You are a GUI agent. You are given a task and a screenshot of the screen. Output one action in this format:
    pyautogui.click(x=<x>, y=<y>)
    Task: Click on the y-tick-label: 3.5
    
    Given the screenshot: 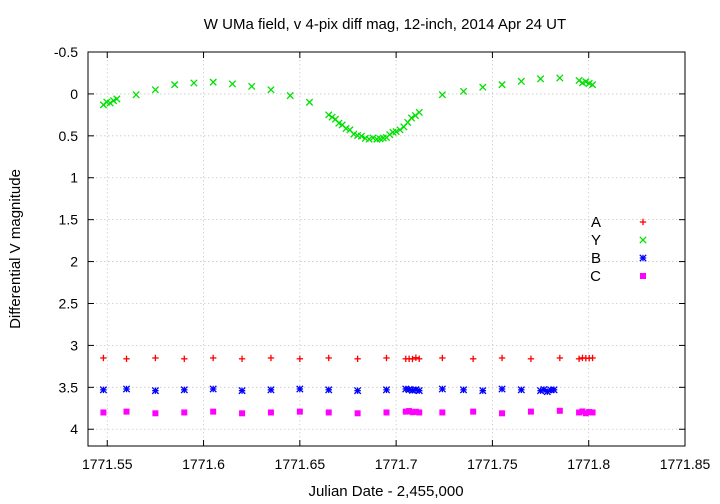 What is the action you would take?
    pyautogui.click(x=69, y=387)
    